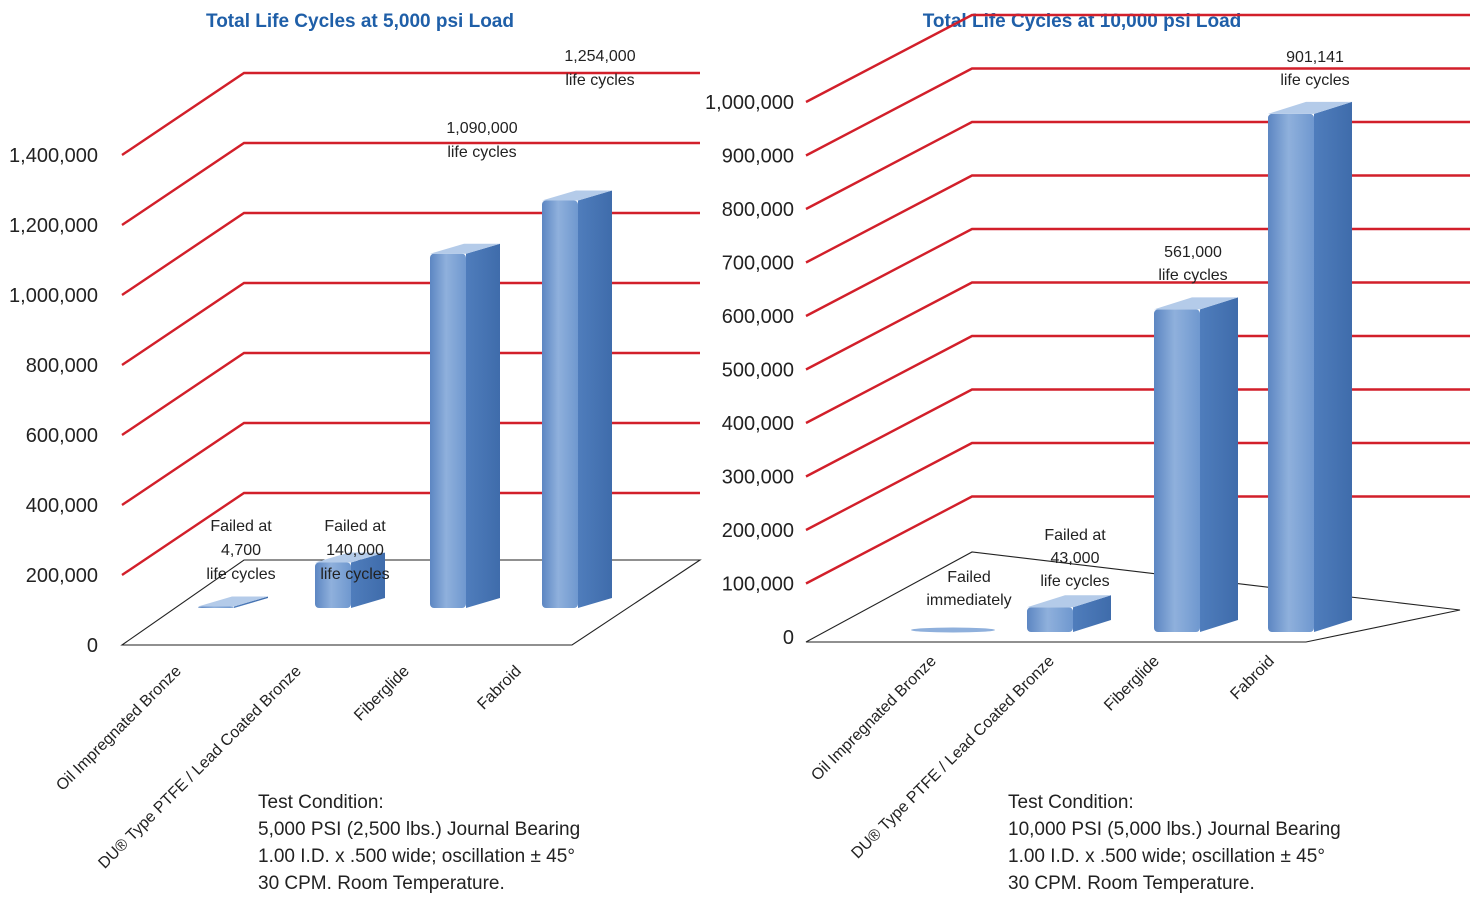 The image size is (1479, 899). Describe the element at coordinates (355, 550) in the screenshot. I see `data-label: 140,000` at that location.